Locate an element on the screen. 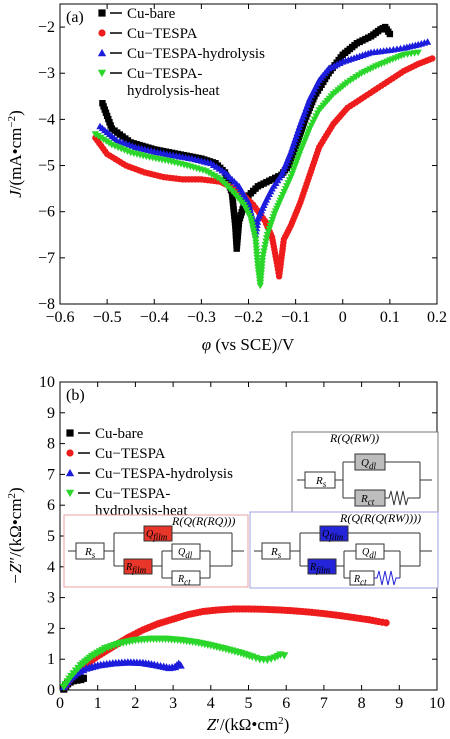 The height and width of the screenshot is (739, 450). rs-label-2: Rs is located at coordinates (90, 553).